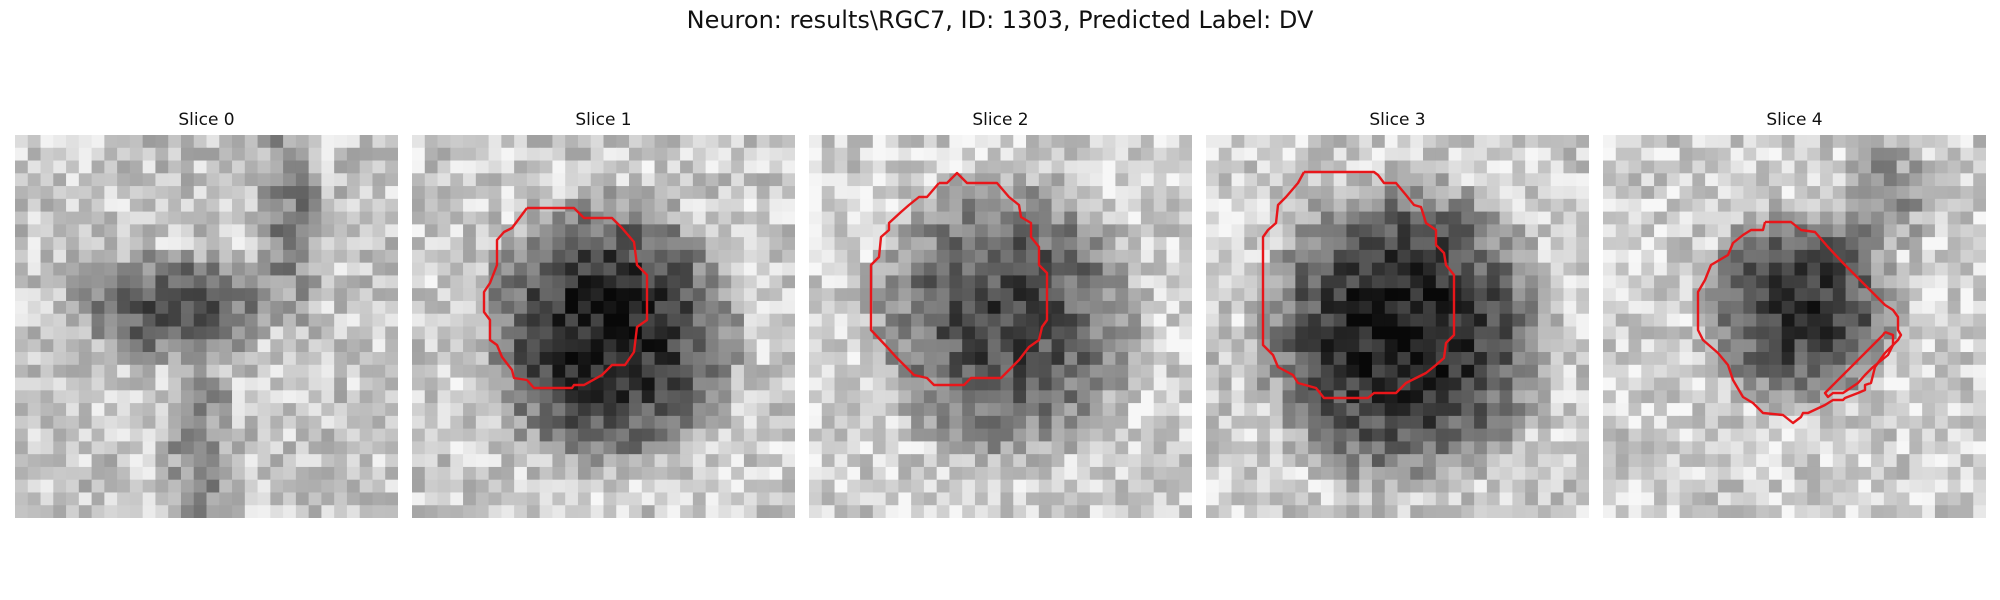  I want to click on slice-title: Slice 3, so click(1397, 120).